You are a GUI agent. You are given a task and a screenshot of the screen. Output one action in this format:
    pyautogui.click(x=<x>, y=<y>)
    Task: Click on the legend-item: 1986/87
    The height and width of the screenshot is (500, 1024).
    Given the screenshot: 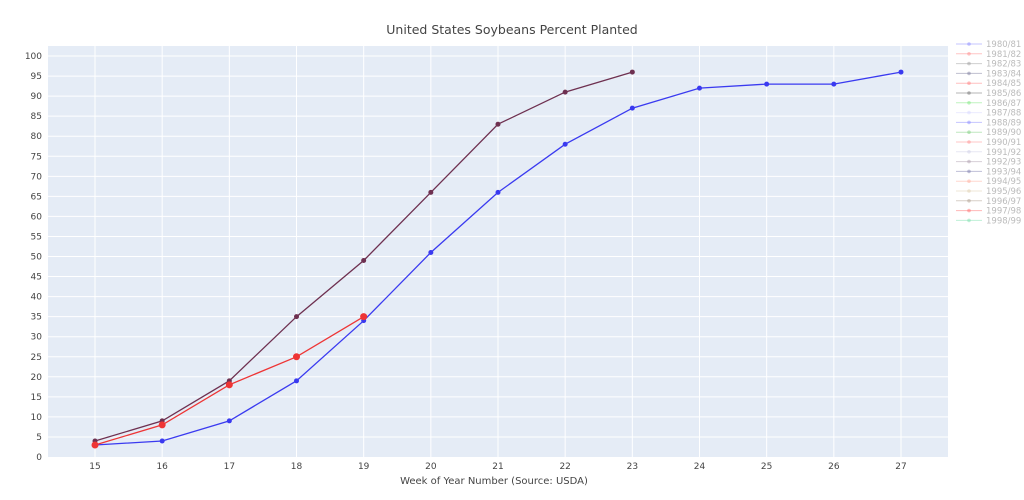 What is the action you would take?
    pyautogui.click(x=988, y=104)
    